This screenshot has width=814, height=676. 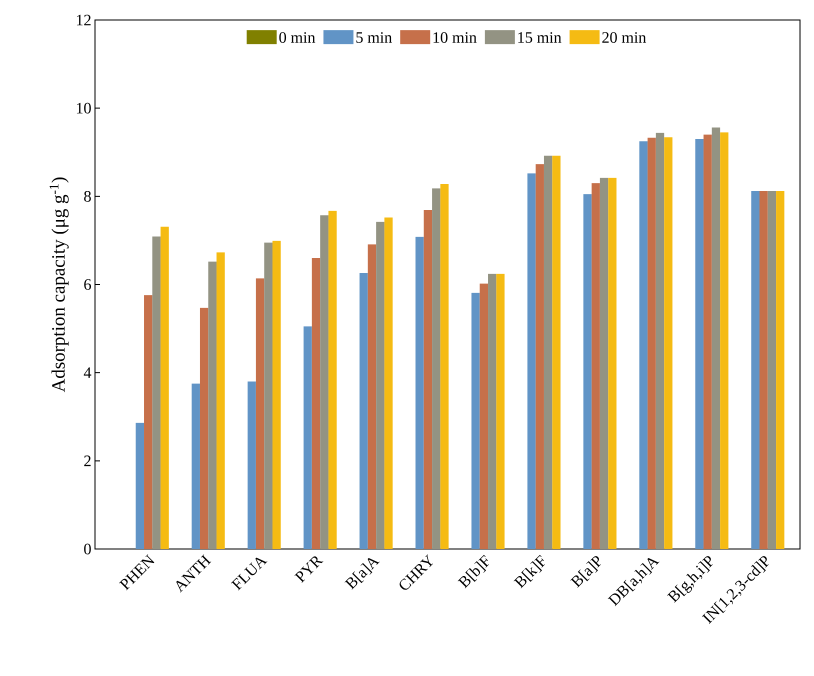 I want to click on x-tick-label: PYR, so click(x=309, y=569).